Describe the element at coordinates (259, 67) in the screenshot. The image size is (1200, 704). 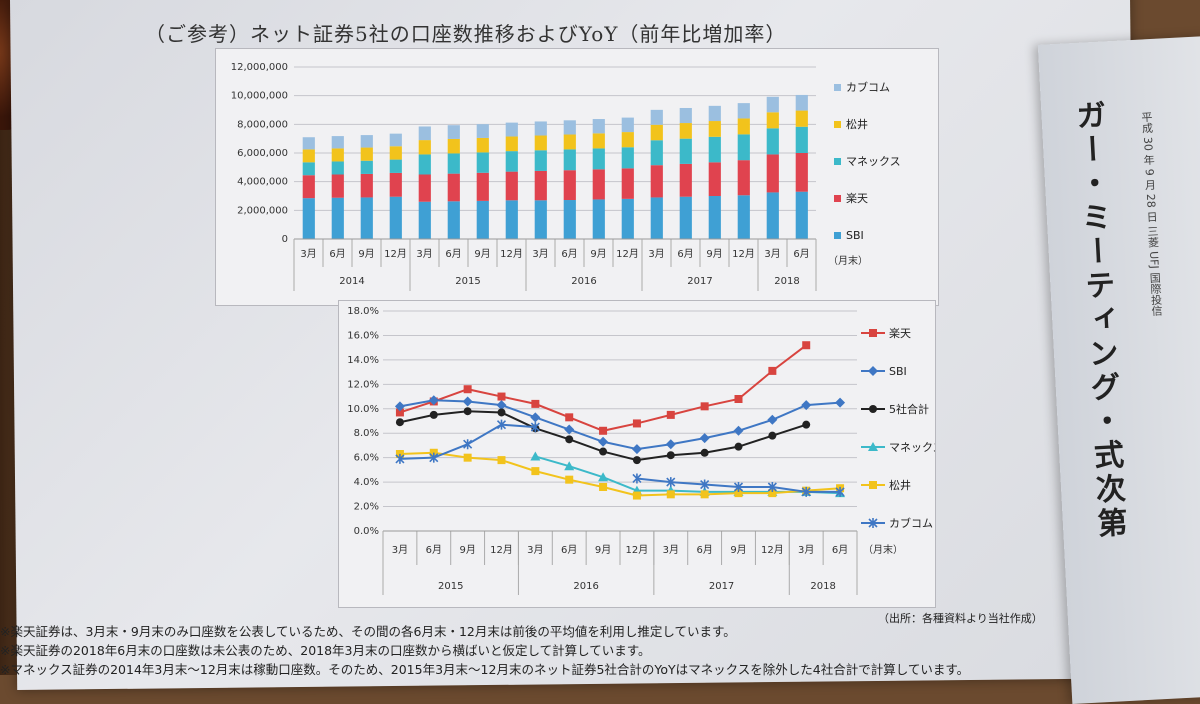
I see `y-tick-label: 12,000,000` at that location.